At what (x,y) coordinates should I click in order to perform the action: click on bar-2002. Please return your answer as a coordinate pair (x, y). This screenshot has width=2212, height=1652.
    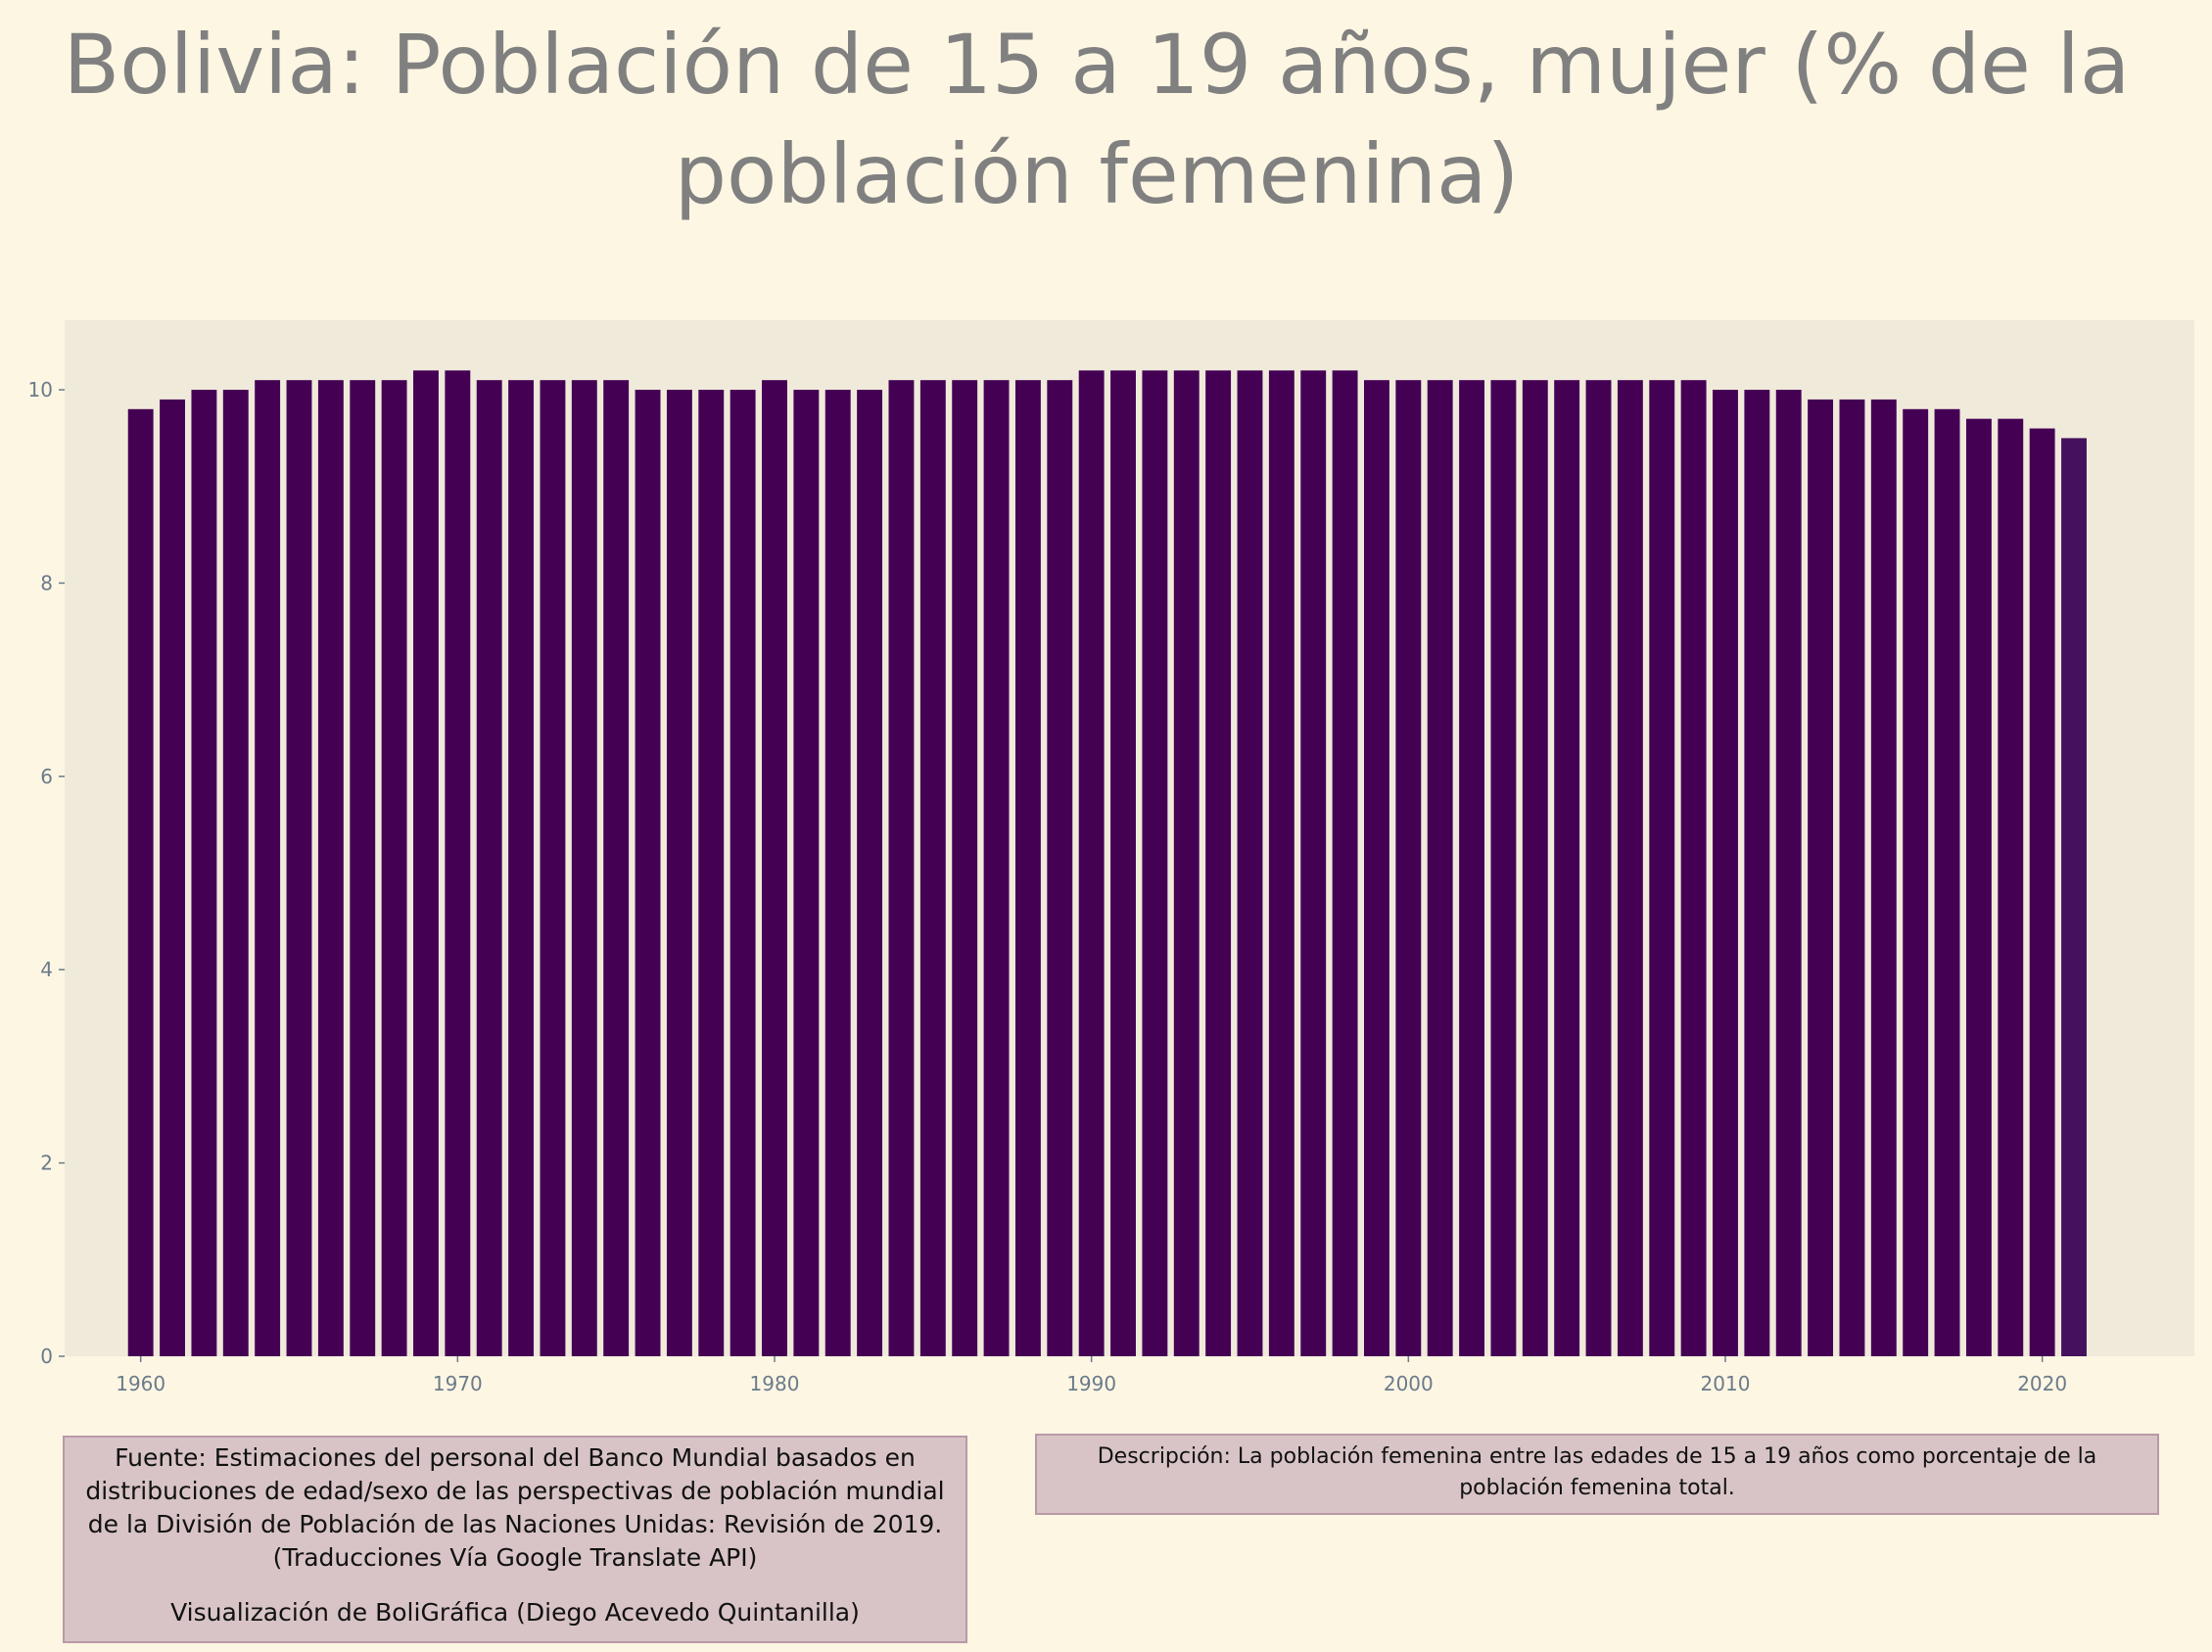
    Looking at the image, I should click on (1471, 868).